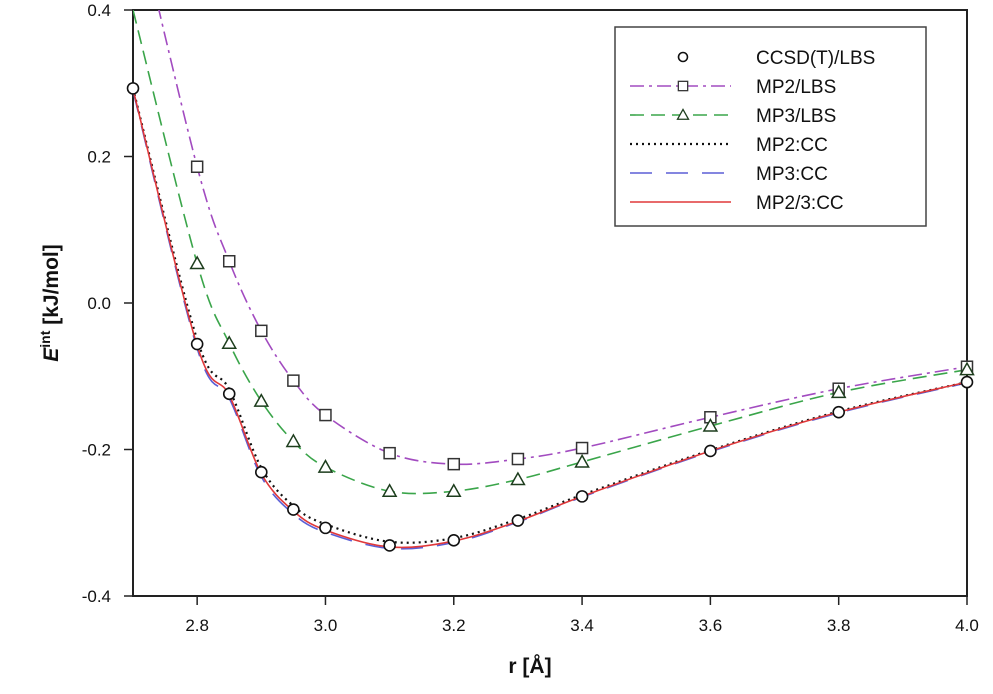 The width and height of the screenshot is (993, 694). I want to click on legend-item: MP2/LBS, so click(733, 87).